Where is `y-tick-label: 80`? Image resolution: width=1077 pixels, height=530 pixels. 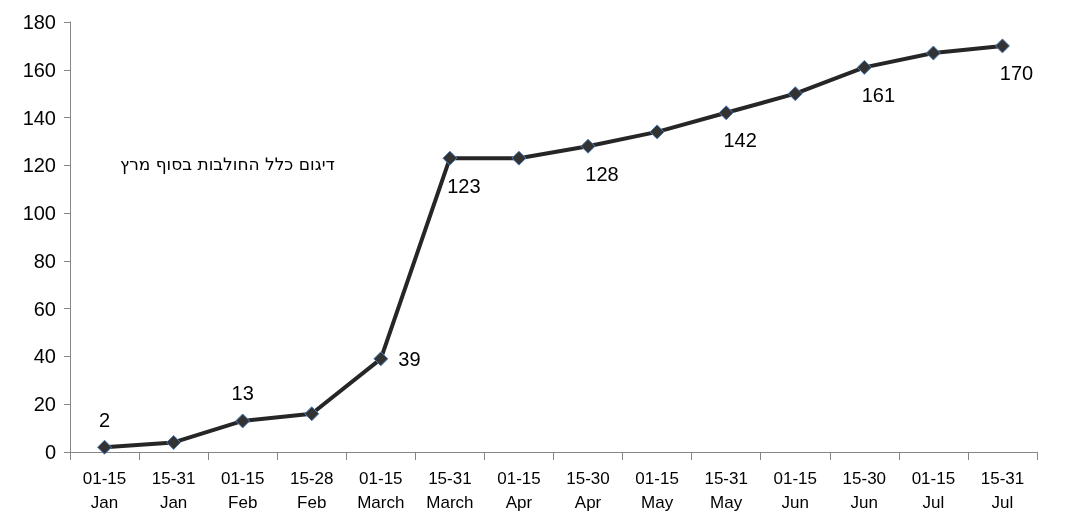 y-tick-label: 80 is located at coordinates (44, 260).